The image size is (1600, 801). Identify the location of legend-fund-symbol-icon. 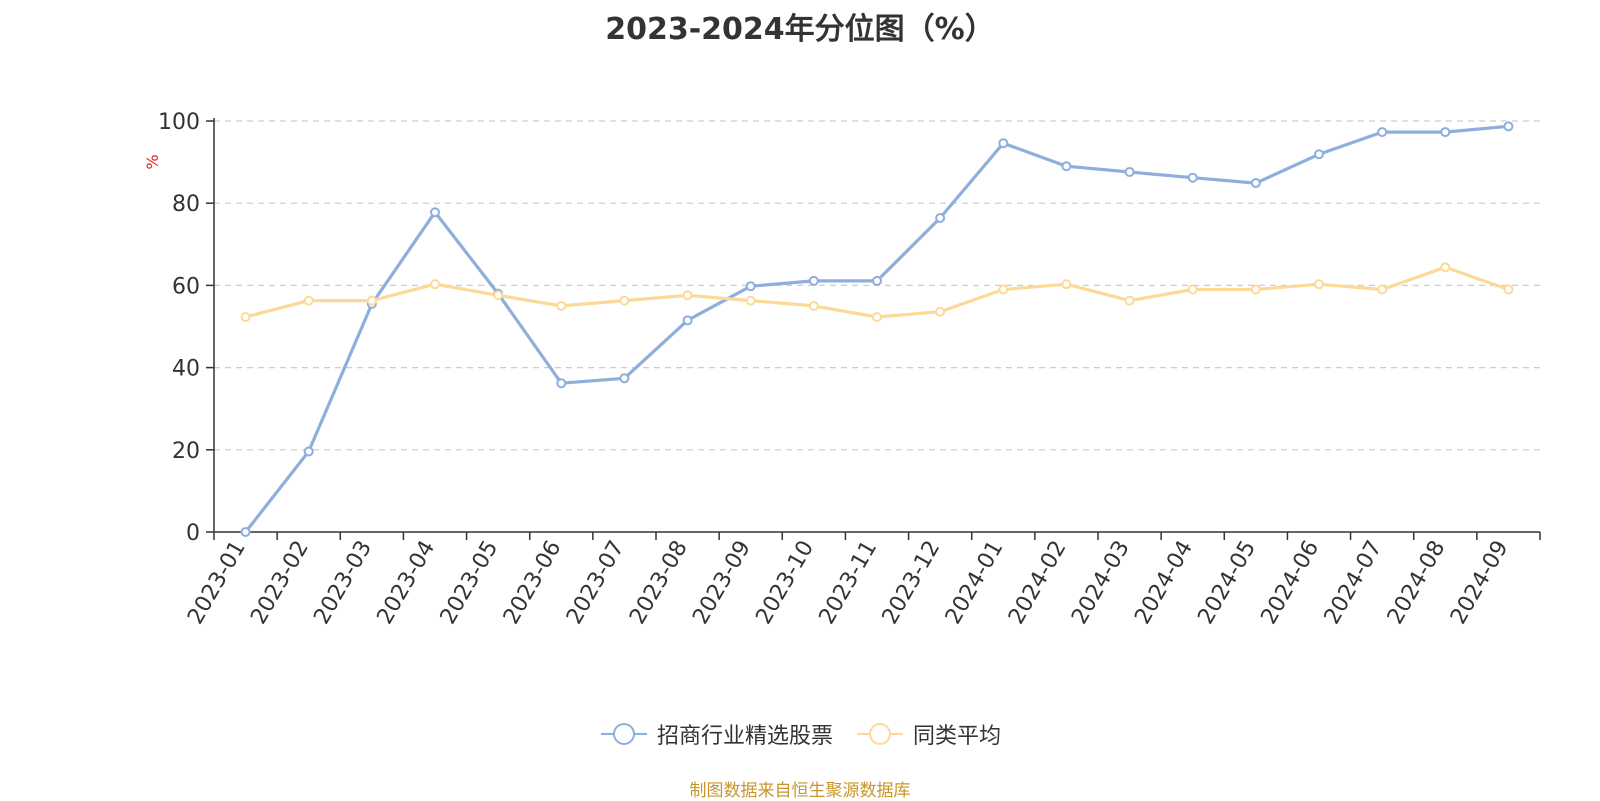
(623, 734).